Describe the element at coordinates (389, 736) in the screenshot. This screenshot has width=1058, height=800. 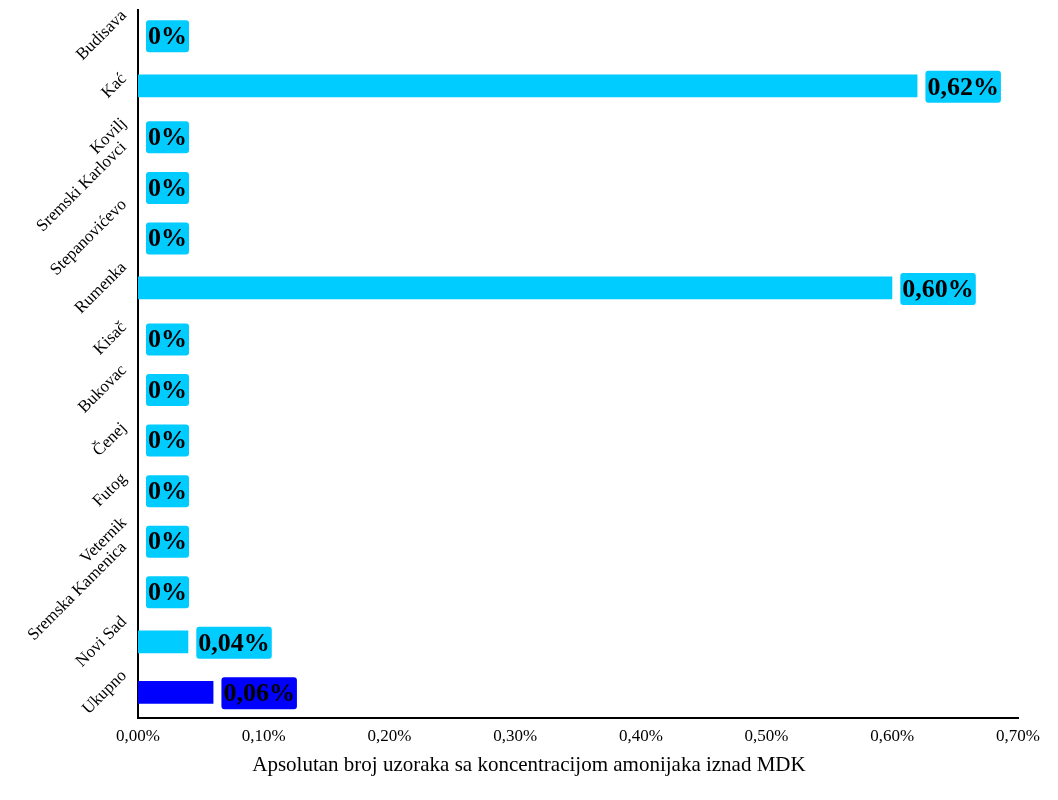
I see `x-tick-label: 0,20%` at that location.